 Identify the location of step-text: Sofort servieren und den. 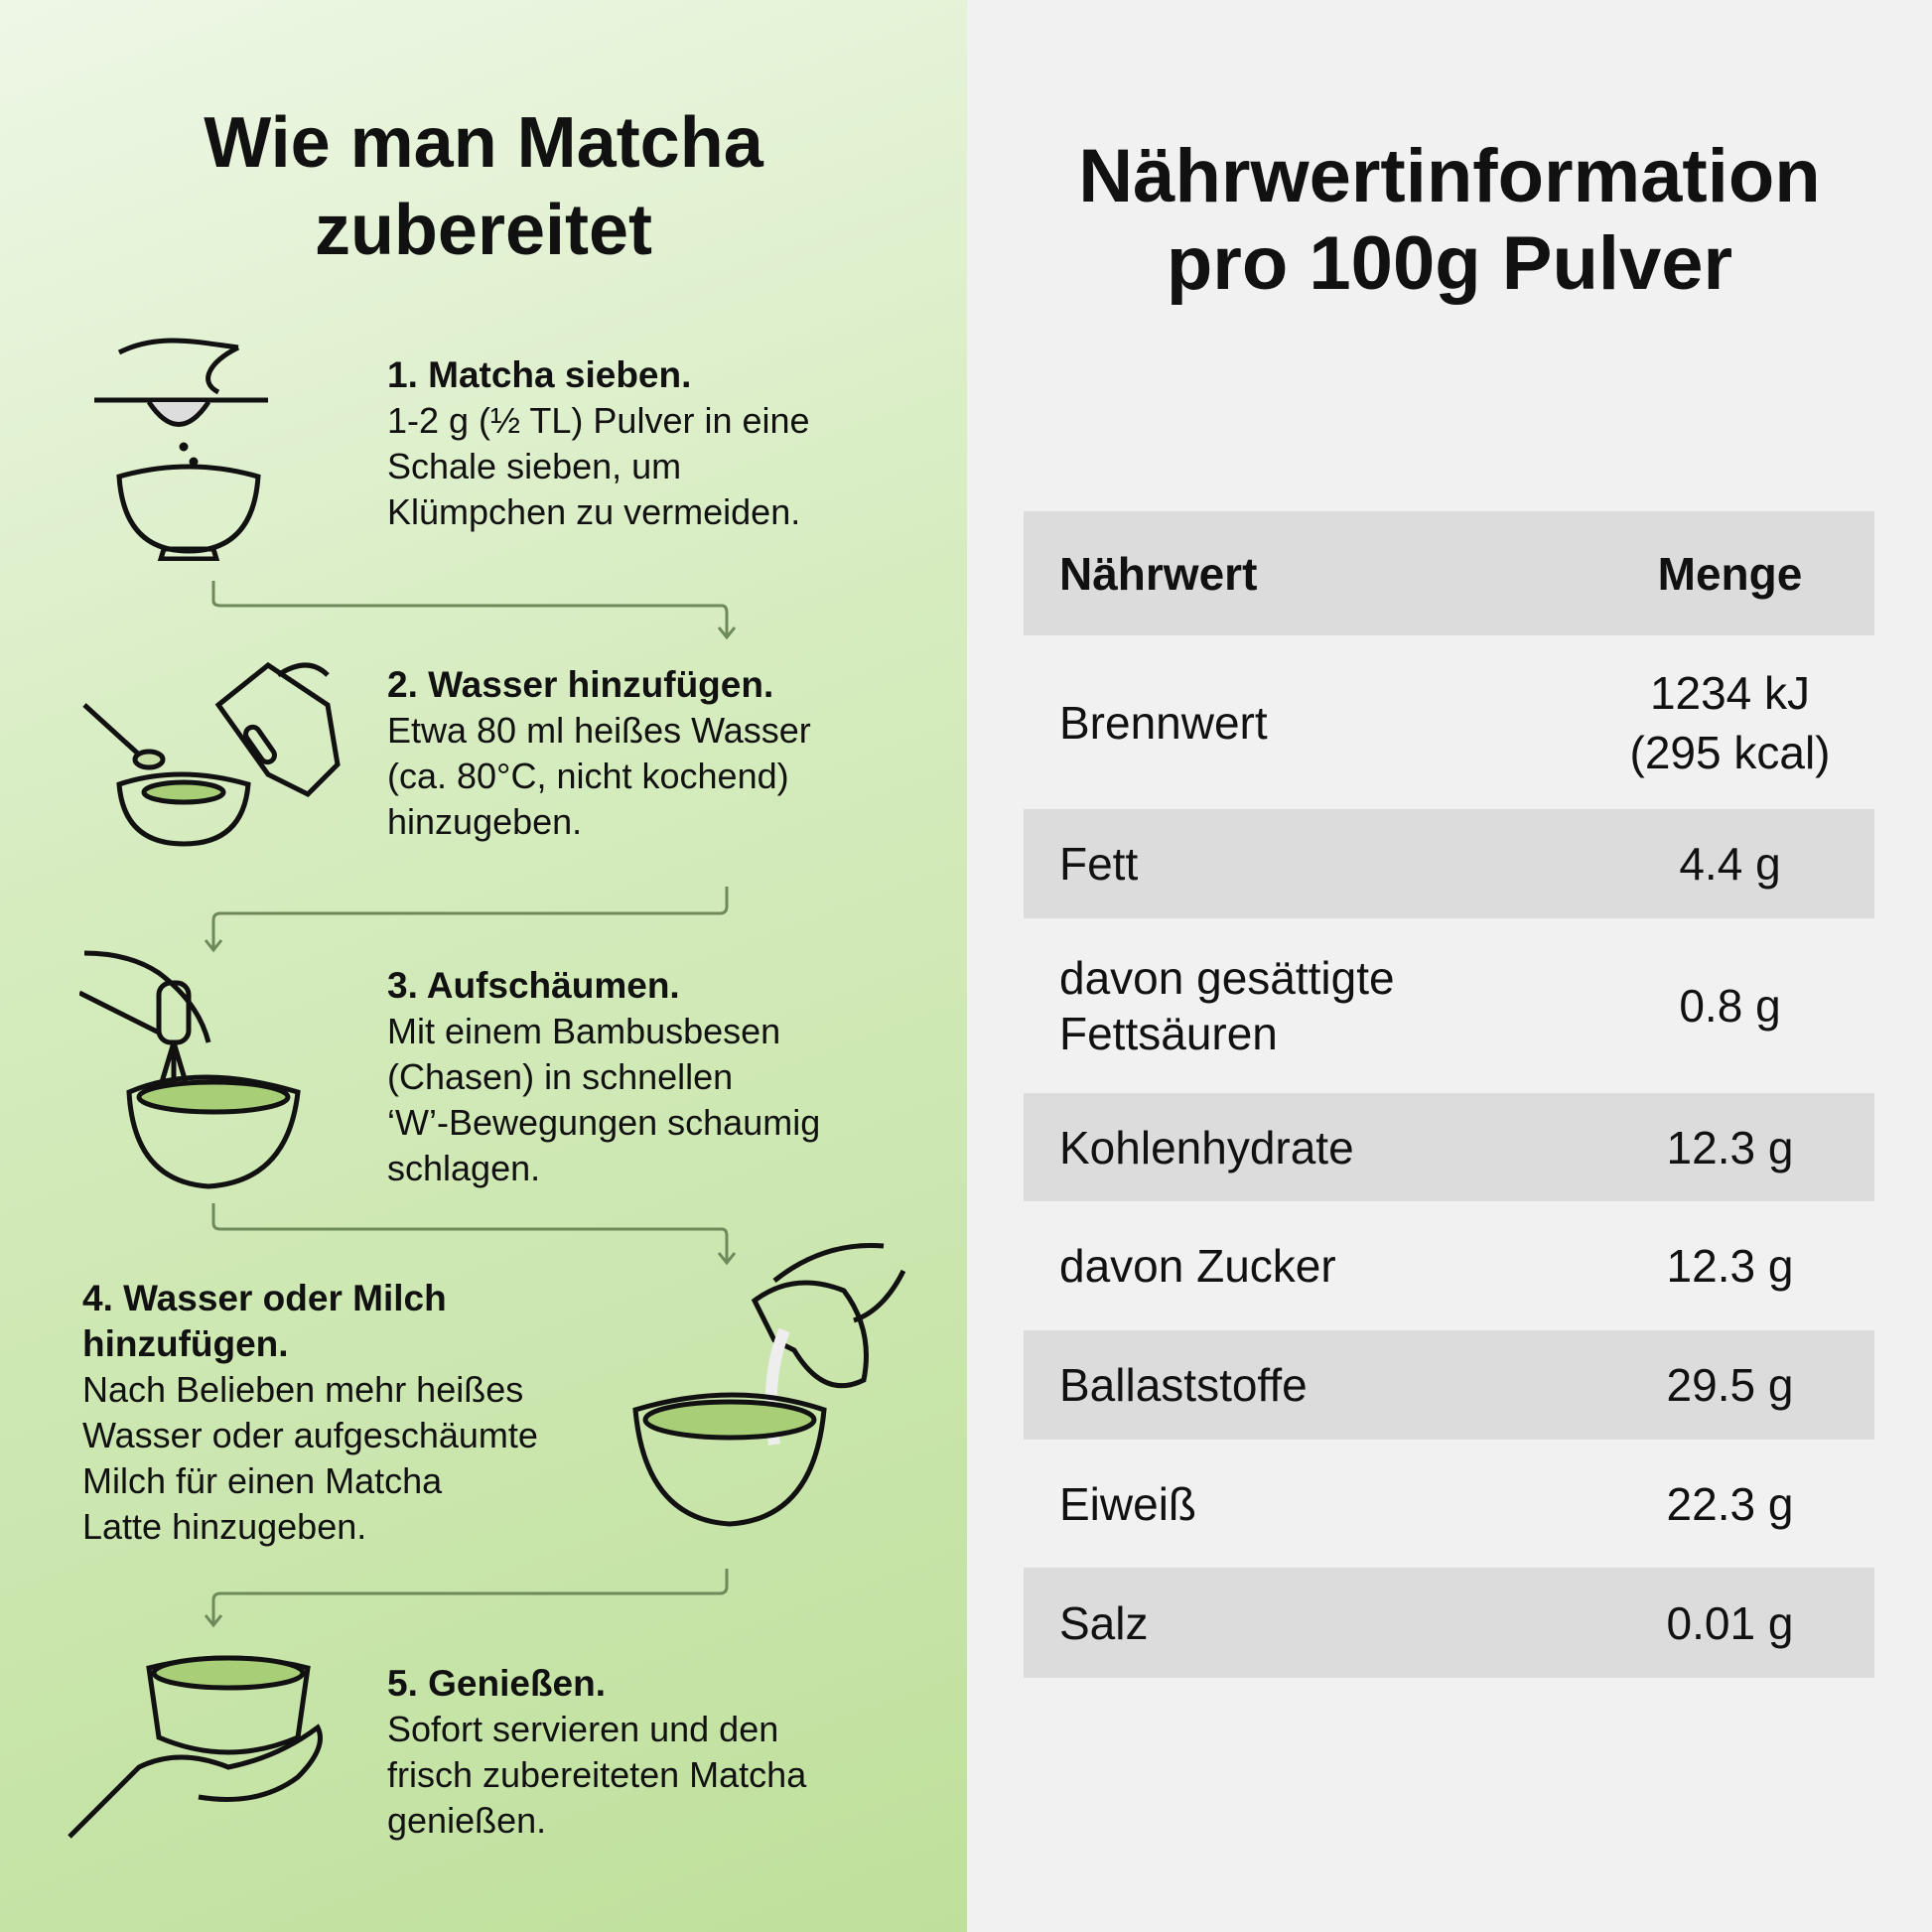
(583, 1729).